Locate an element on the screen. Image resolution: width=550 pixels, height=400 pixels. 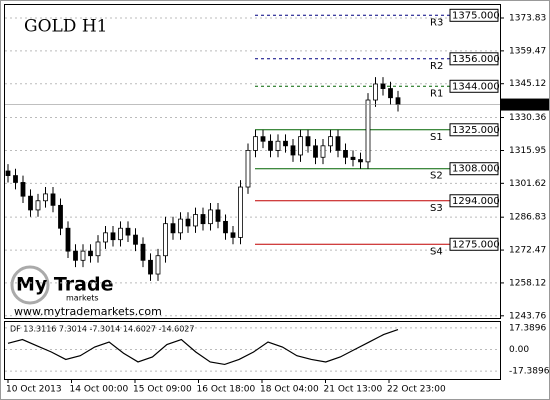
url: www.mytrademarkets.com is located at coordinates (88, 311).